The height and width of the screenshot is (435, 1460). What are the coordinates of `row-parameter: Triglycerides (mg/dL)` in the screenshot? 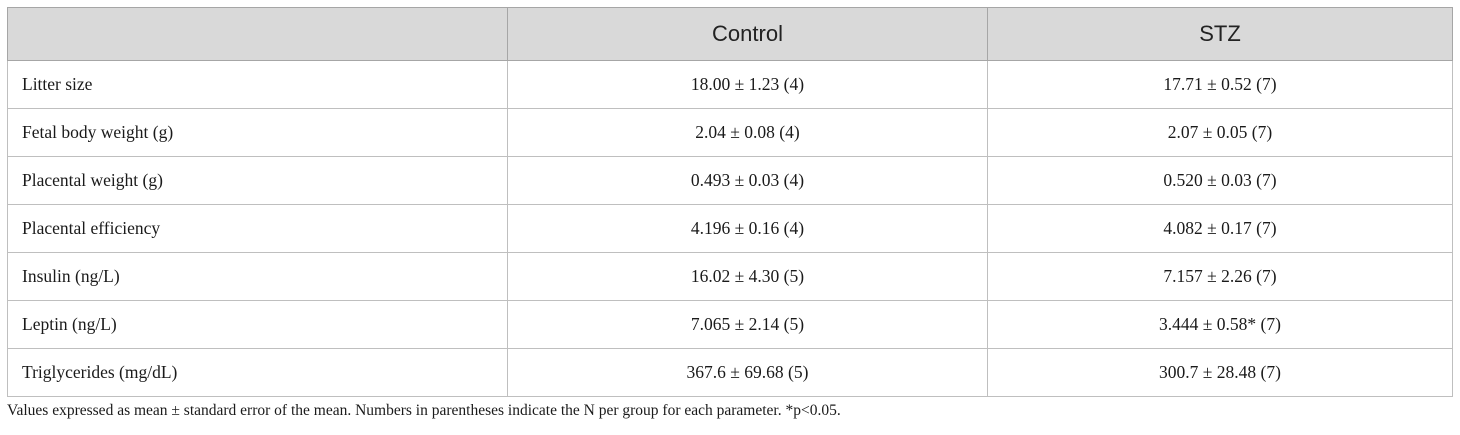 It's located at (257, 372).